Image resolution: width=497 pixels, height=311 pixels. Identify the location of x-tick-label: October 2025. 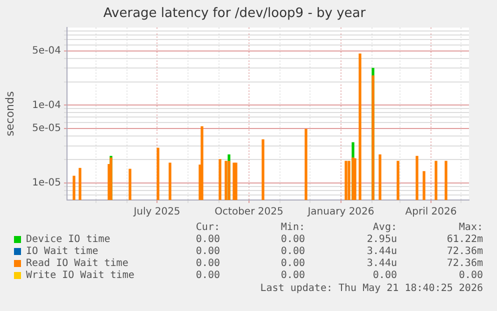
(249, 212).